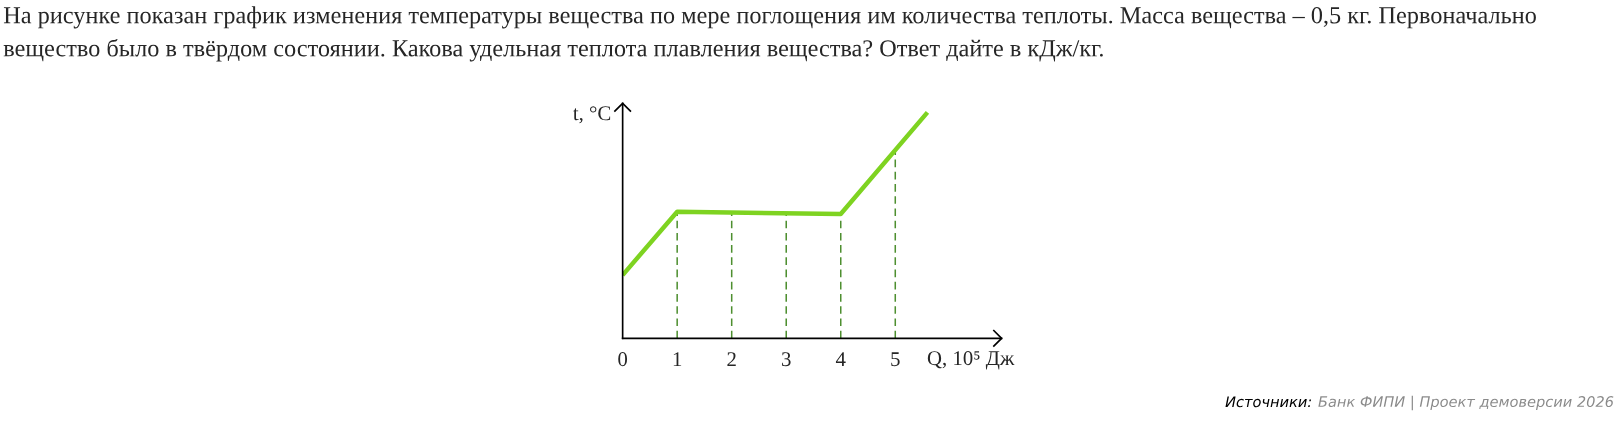 This screenshot has width=1616, height=422. What do you see at coordinates (592, 115) in the screenshot?
I see `y-axis-title: t, °C` at bounding box center [592, 115].